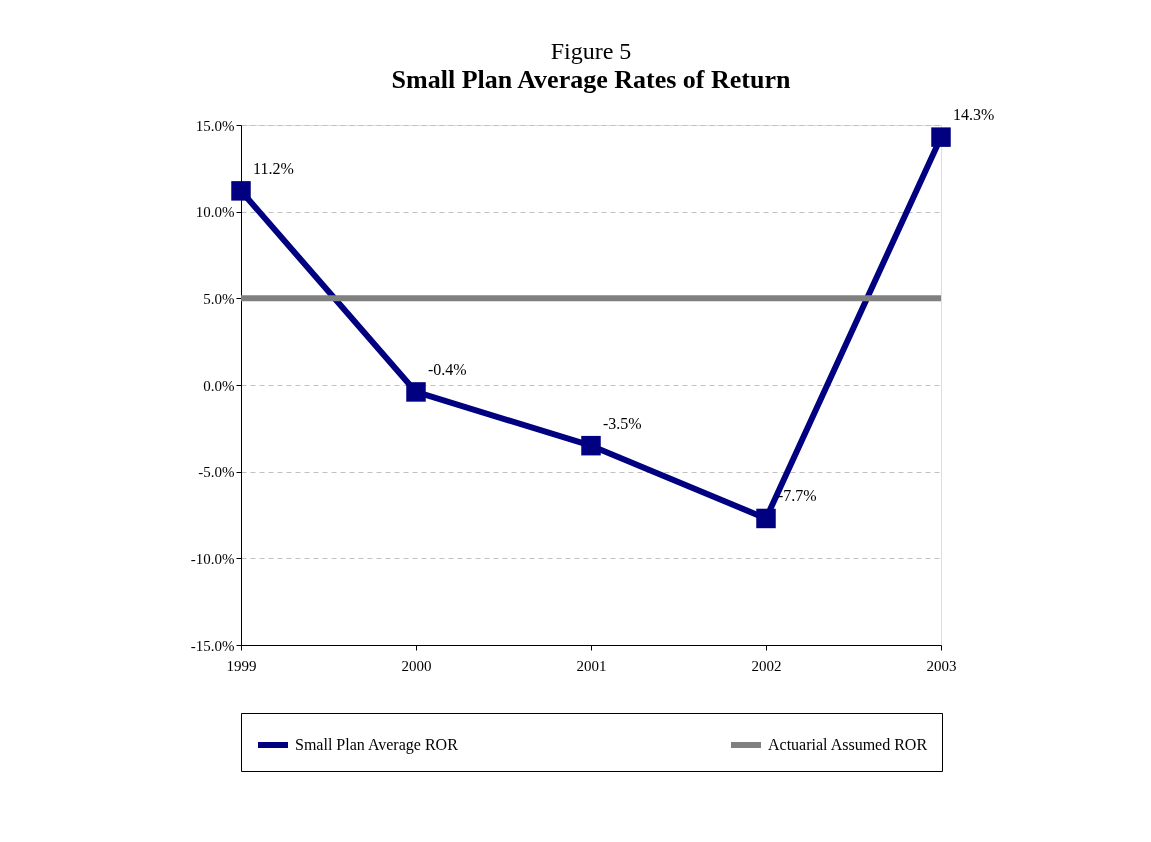 The height and width of the screenshot is (842, 1151). Describe the element at coordinates (215, 212) in the screenshot. I see `y-tick-label: 10.0%` at that location.